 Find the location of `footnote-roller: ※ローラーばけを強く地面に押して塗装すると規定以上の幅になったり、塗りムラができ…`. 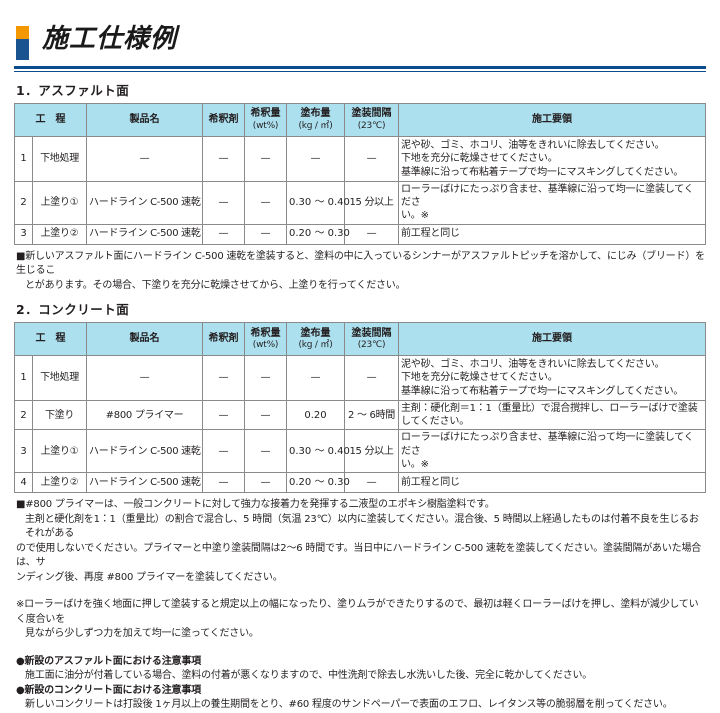

footnote-roller: ※ローラーばけを強く地面に押して塗装すると規定以上の幅になったり、塗りムラができ… is located at coordinates (357, 619).